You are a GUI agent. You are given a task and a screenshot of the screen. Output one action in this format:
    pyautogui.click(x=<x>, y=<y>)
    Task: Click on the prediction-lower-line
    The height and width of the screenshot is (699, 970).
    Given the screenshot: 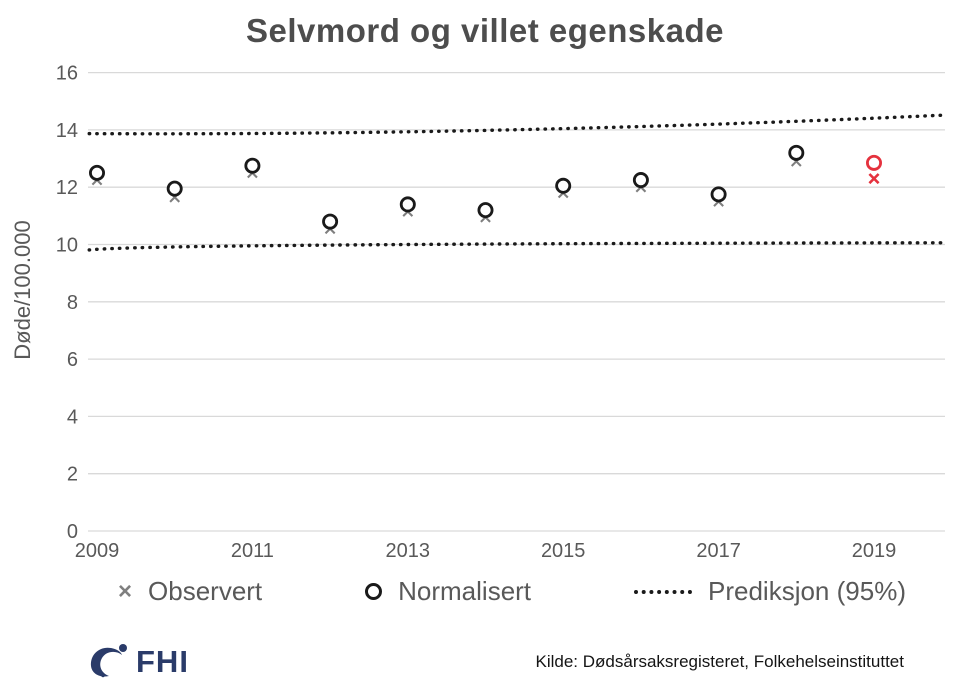 What is the action you would take?
    pyautogui.click(x=517, y=246)
    